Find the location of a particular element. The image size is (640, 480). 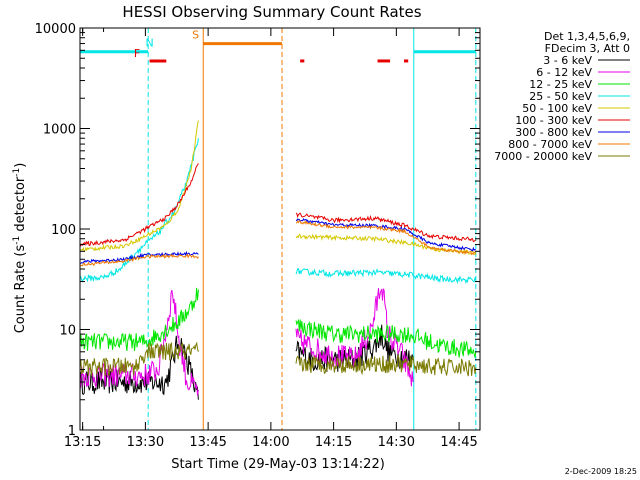

legend-header-line2: FDecim 3, Att 0 is located at coordinates (587, 48).